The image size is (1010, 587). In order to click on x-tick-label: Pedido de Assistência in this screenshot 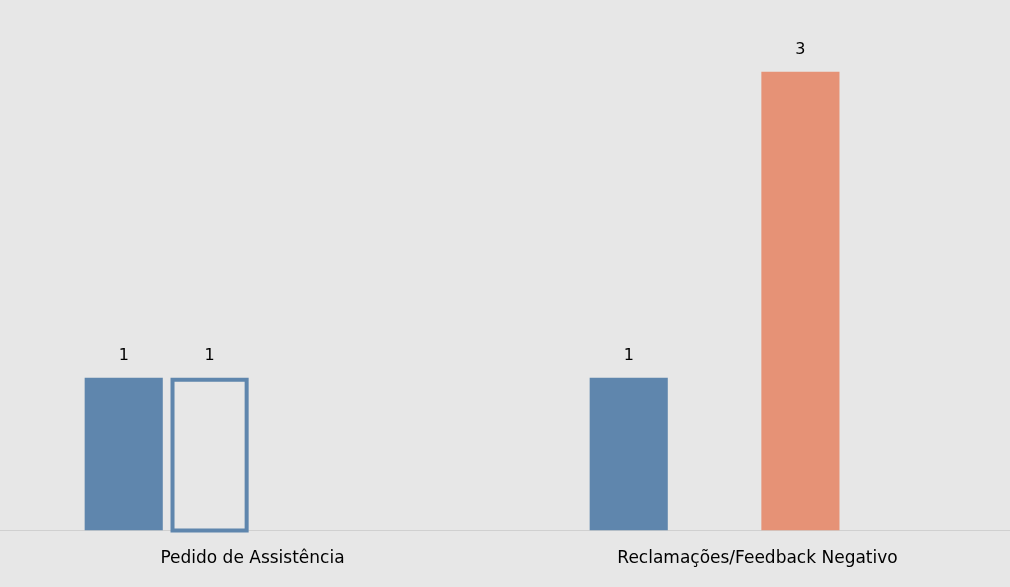, I will do `click(252, 557)`.